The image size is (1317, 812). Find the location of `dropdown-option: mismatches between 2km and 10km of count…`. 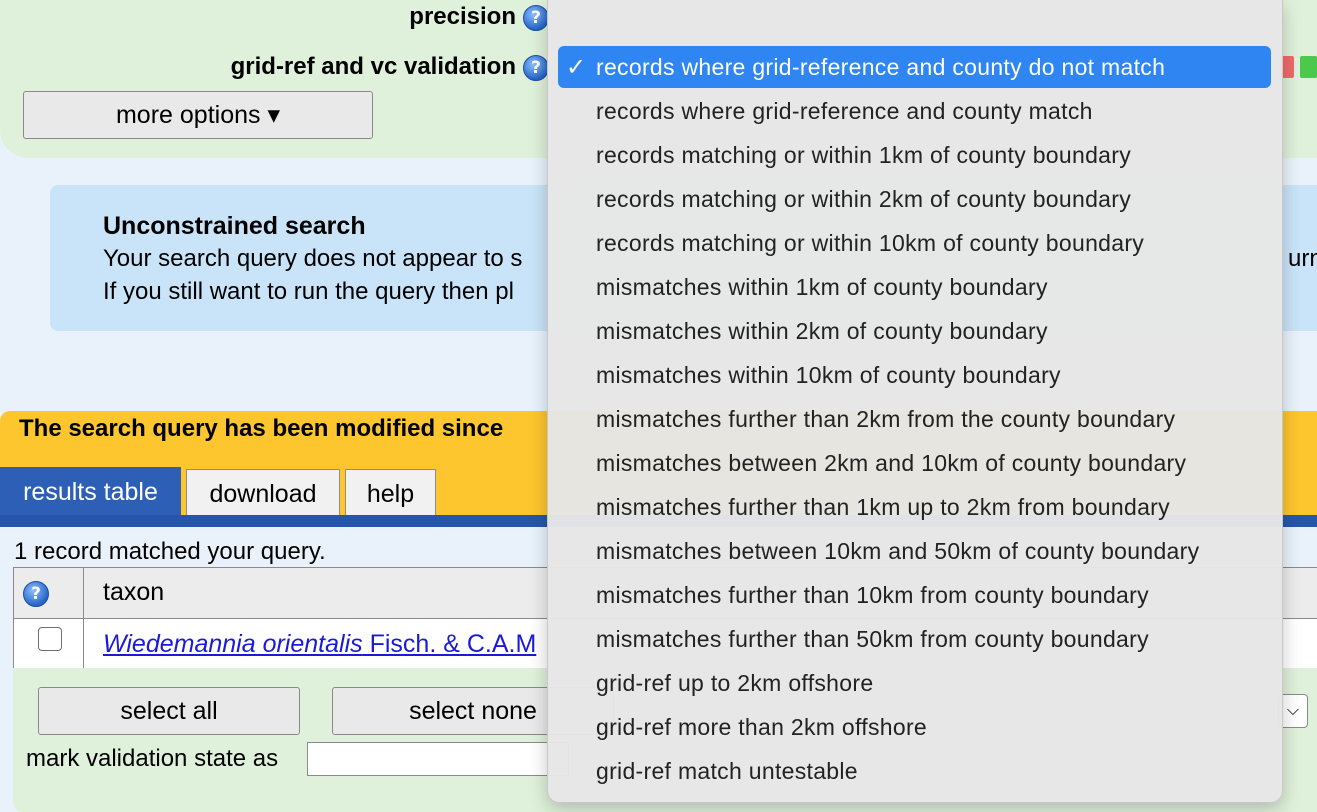

dropdown-option: mismatches between 2km and 10km of count… is located at coordinates (914, 463).